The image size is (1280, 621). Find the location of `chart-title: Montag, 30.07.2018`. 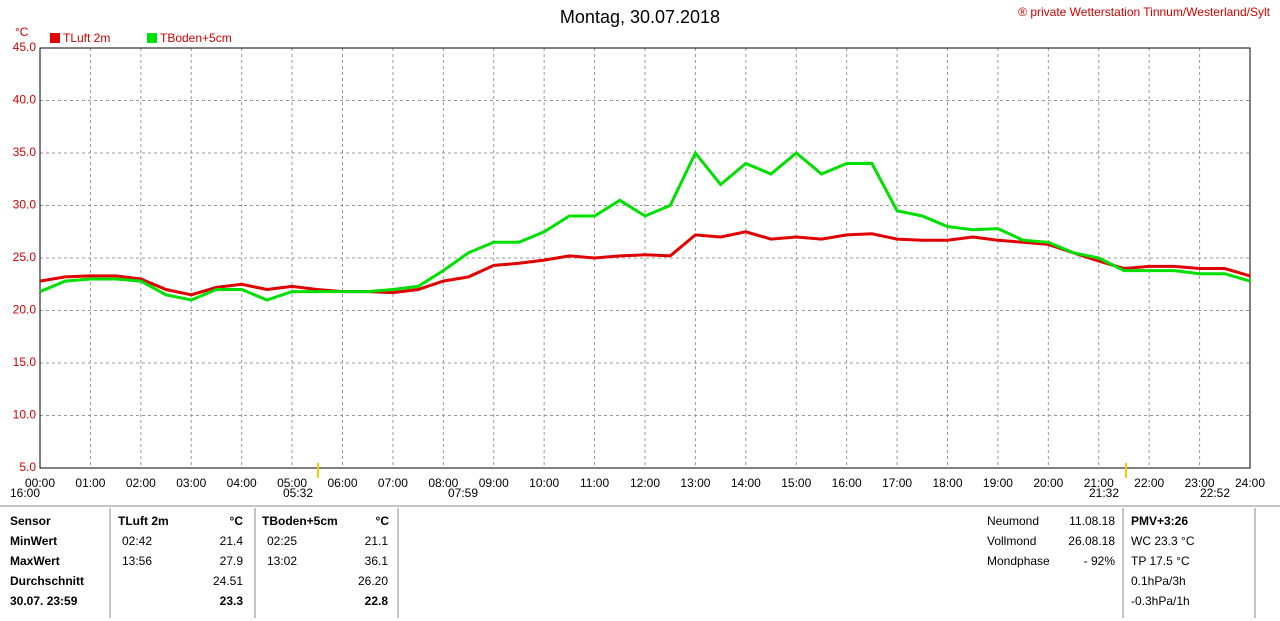

chart-title: Montag, 30.07.2018 is located at coordinates (640, 17).